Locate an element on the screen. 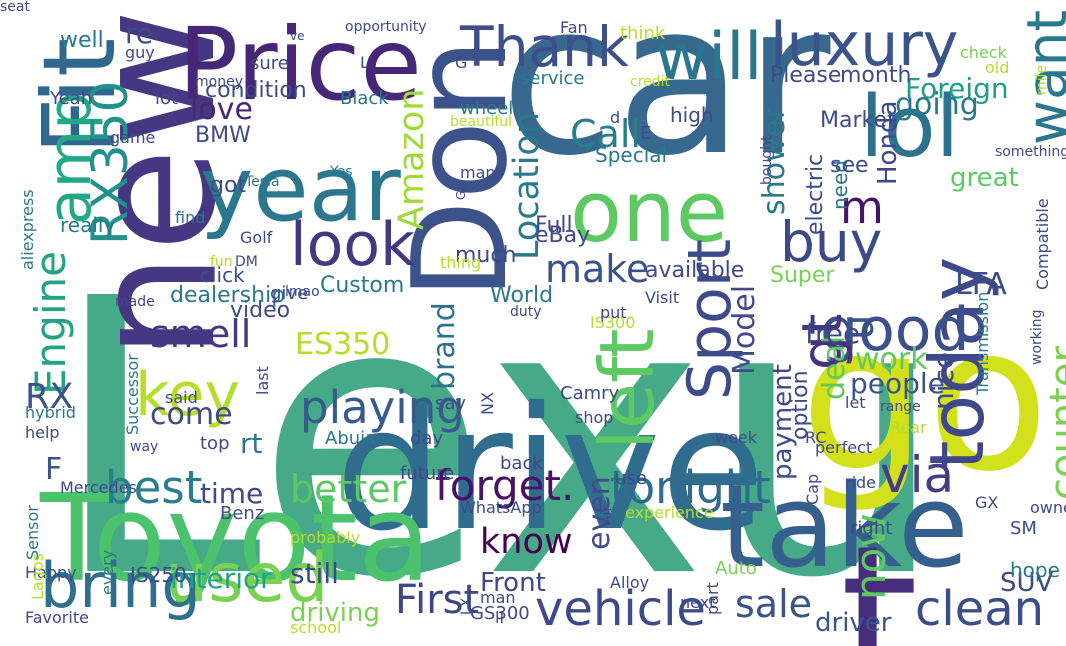 This screenshot has width=1066, height=646. word-give: give is located at coordinates (289, 293).